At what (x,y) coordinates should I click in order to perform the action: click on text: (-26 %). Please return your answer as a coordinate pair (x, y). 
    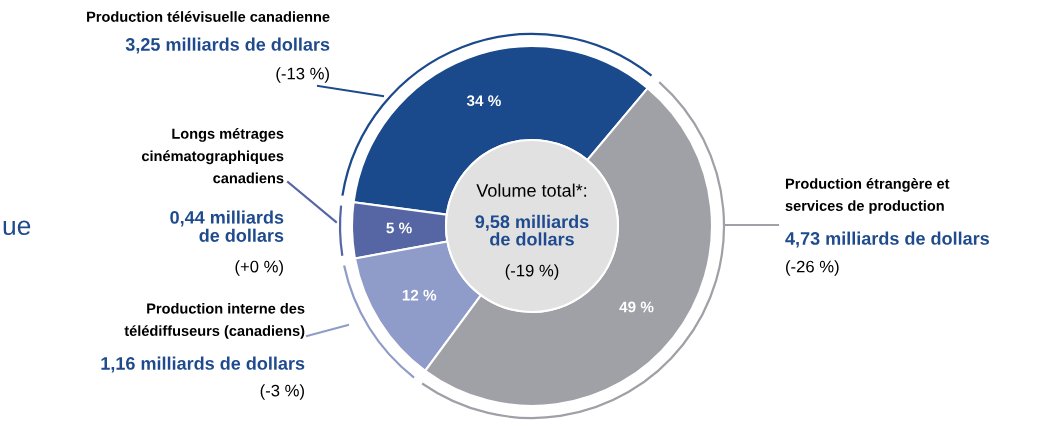
    Looking at the image, I should click on (812, 268).